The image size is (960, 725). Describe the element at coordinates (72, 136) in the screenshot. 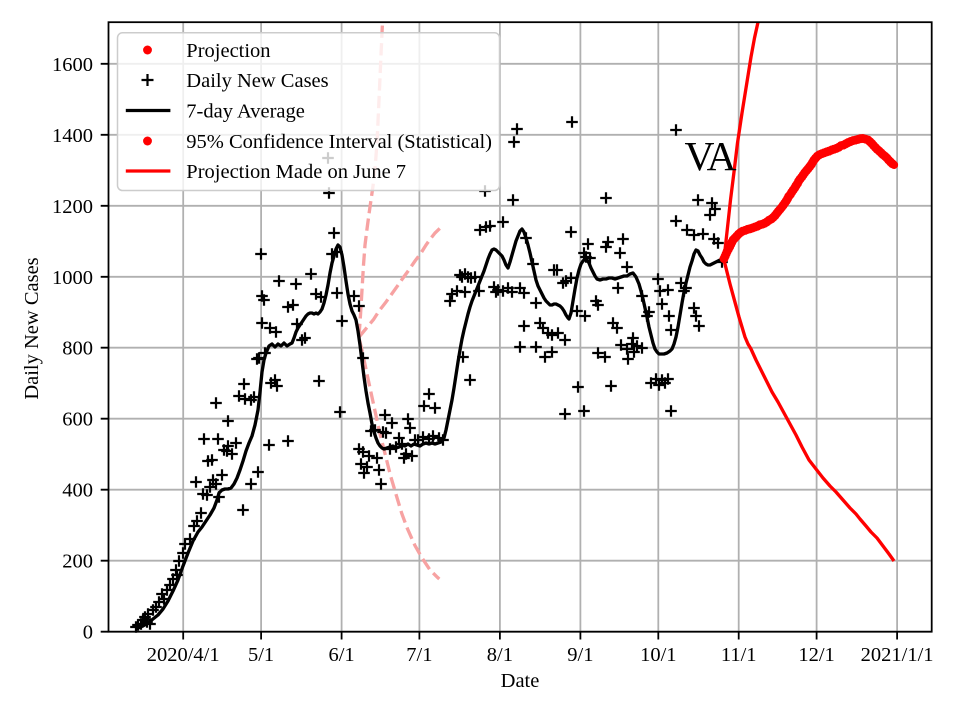

I see `svg-text: 1400` at that location.